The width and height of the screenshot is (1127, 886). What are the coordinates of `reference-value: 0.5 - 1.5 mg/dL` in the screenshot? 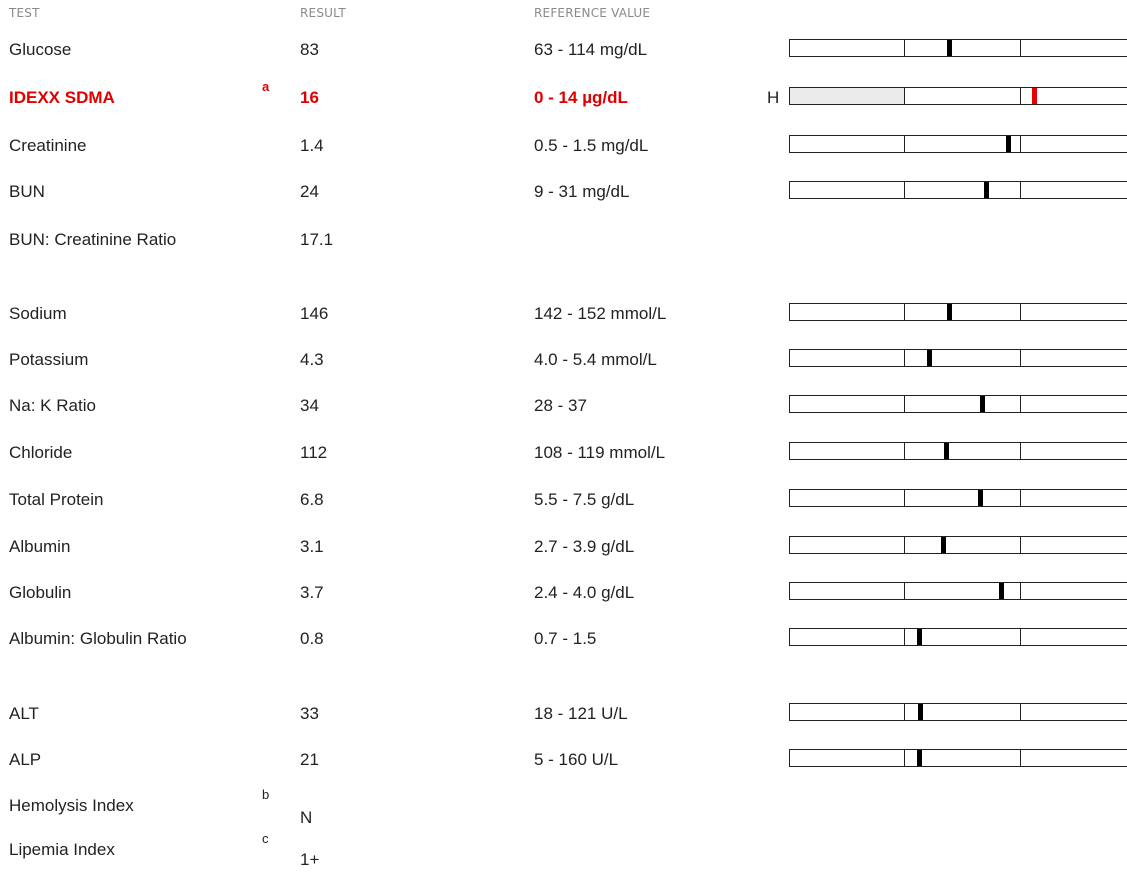 It's located at (591, 145).